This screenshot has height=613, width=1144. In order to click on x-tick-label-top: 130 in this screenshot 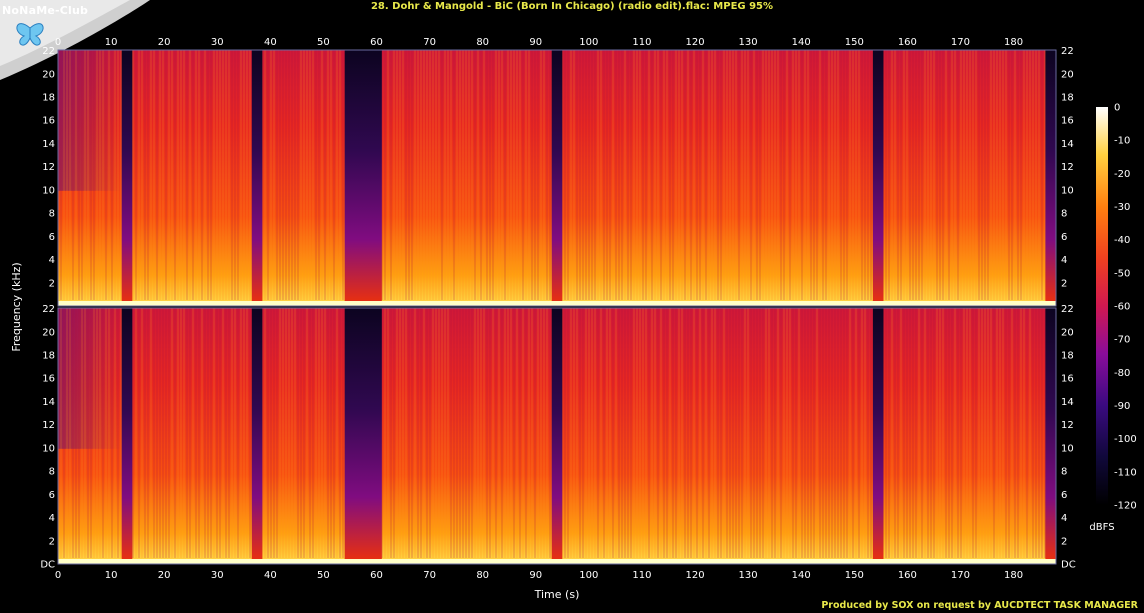, I will do `click(748, 42)`.